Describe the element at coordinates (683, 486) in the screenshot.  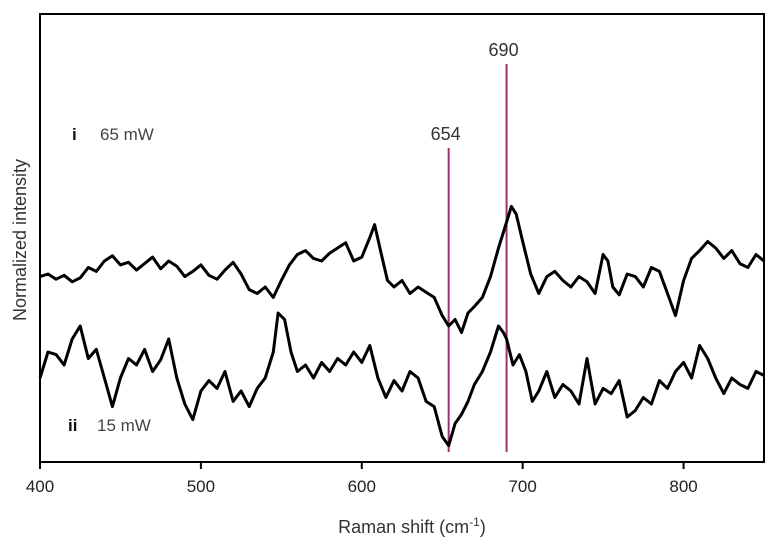
I see `x-tick-label: 800` at that location.